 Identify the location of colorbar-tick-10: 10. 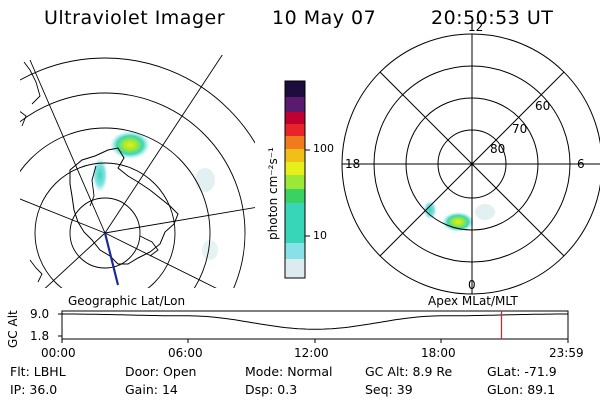
(320, 235).